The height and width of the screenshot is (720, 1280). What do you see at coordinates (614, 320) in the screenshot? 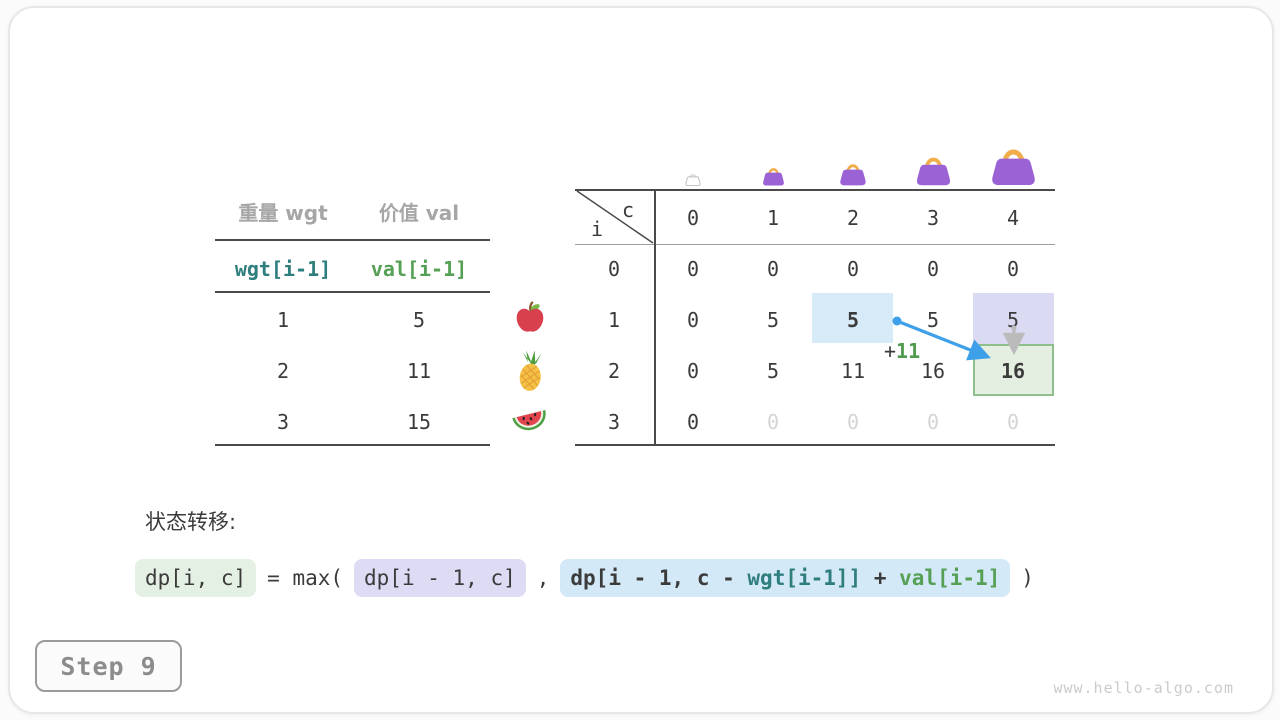
I see `dp-row-header: 1` at bounding box center [614, 320].